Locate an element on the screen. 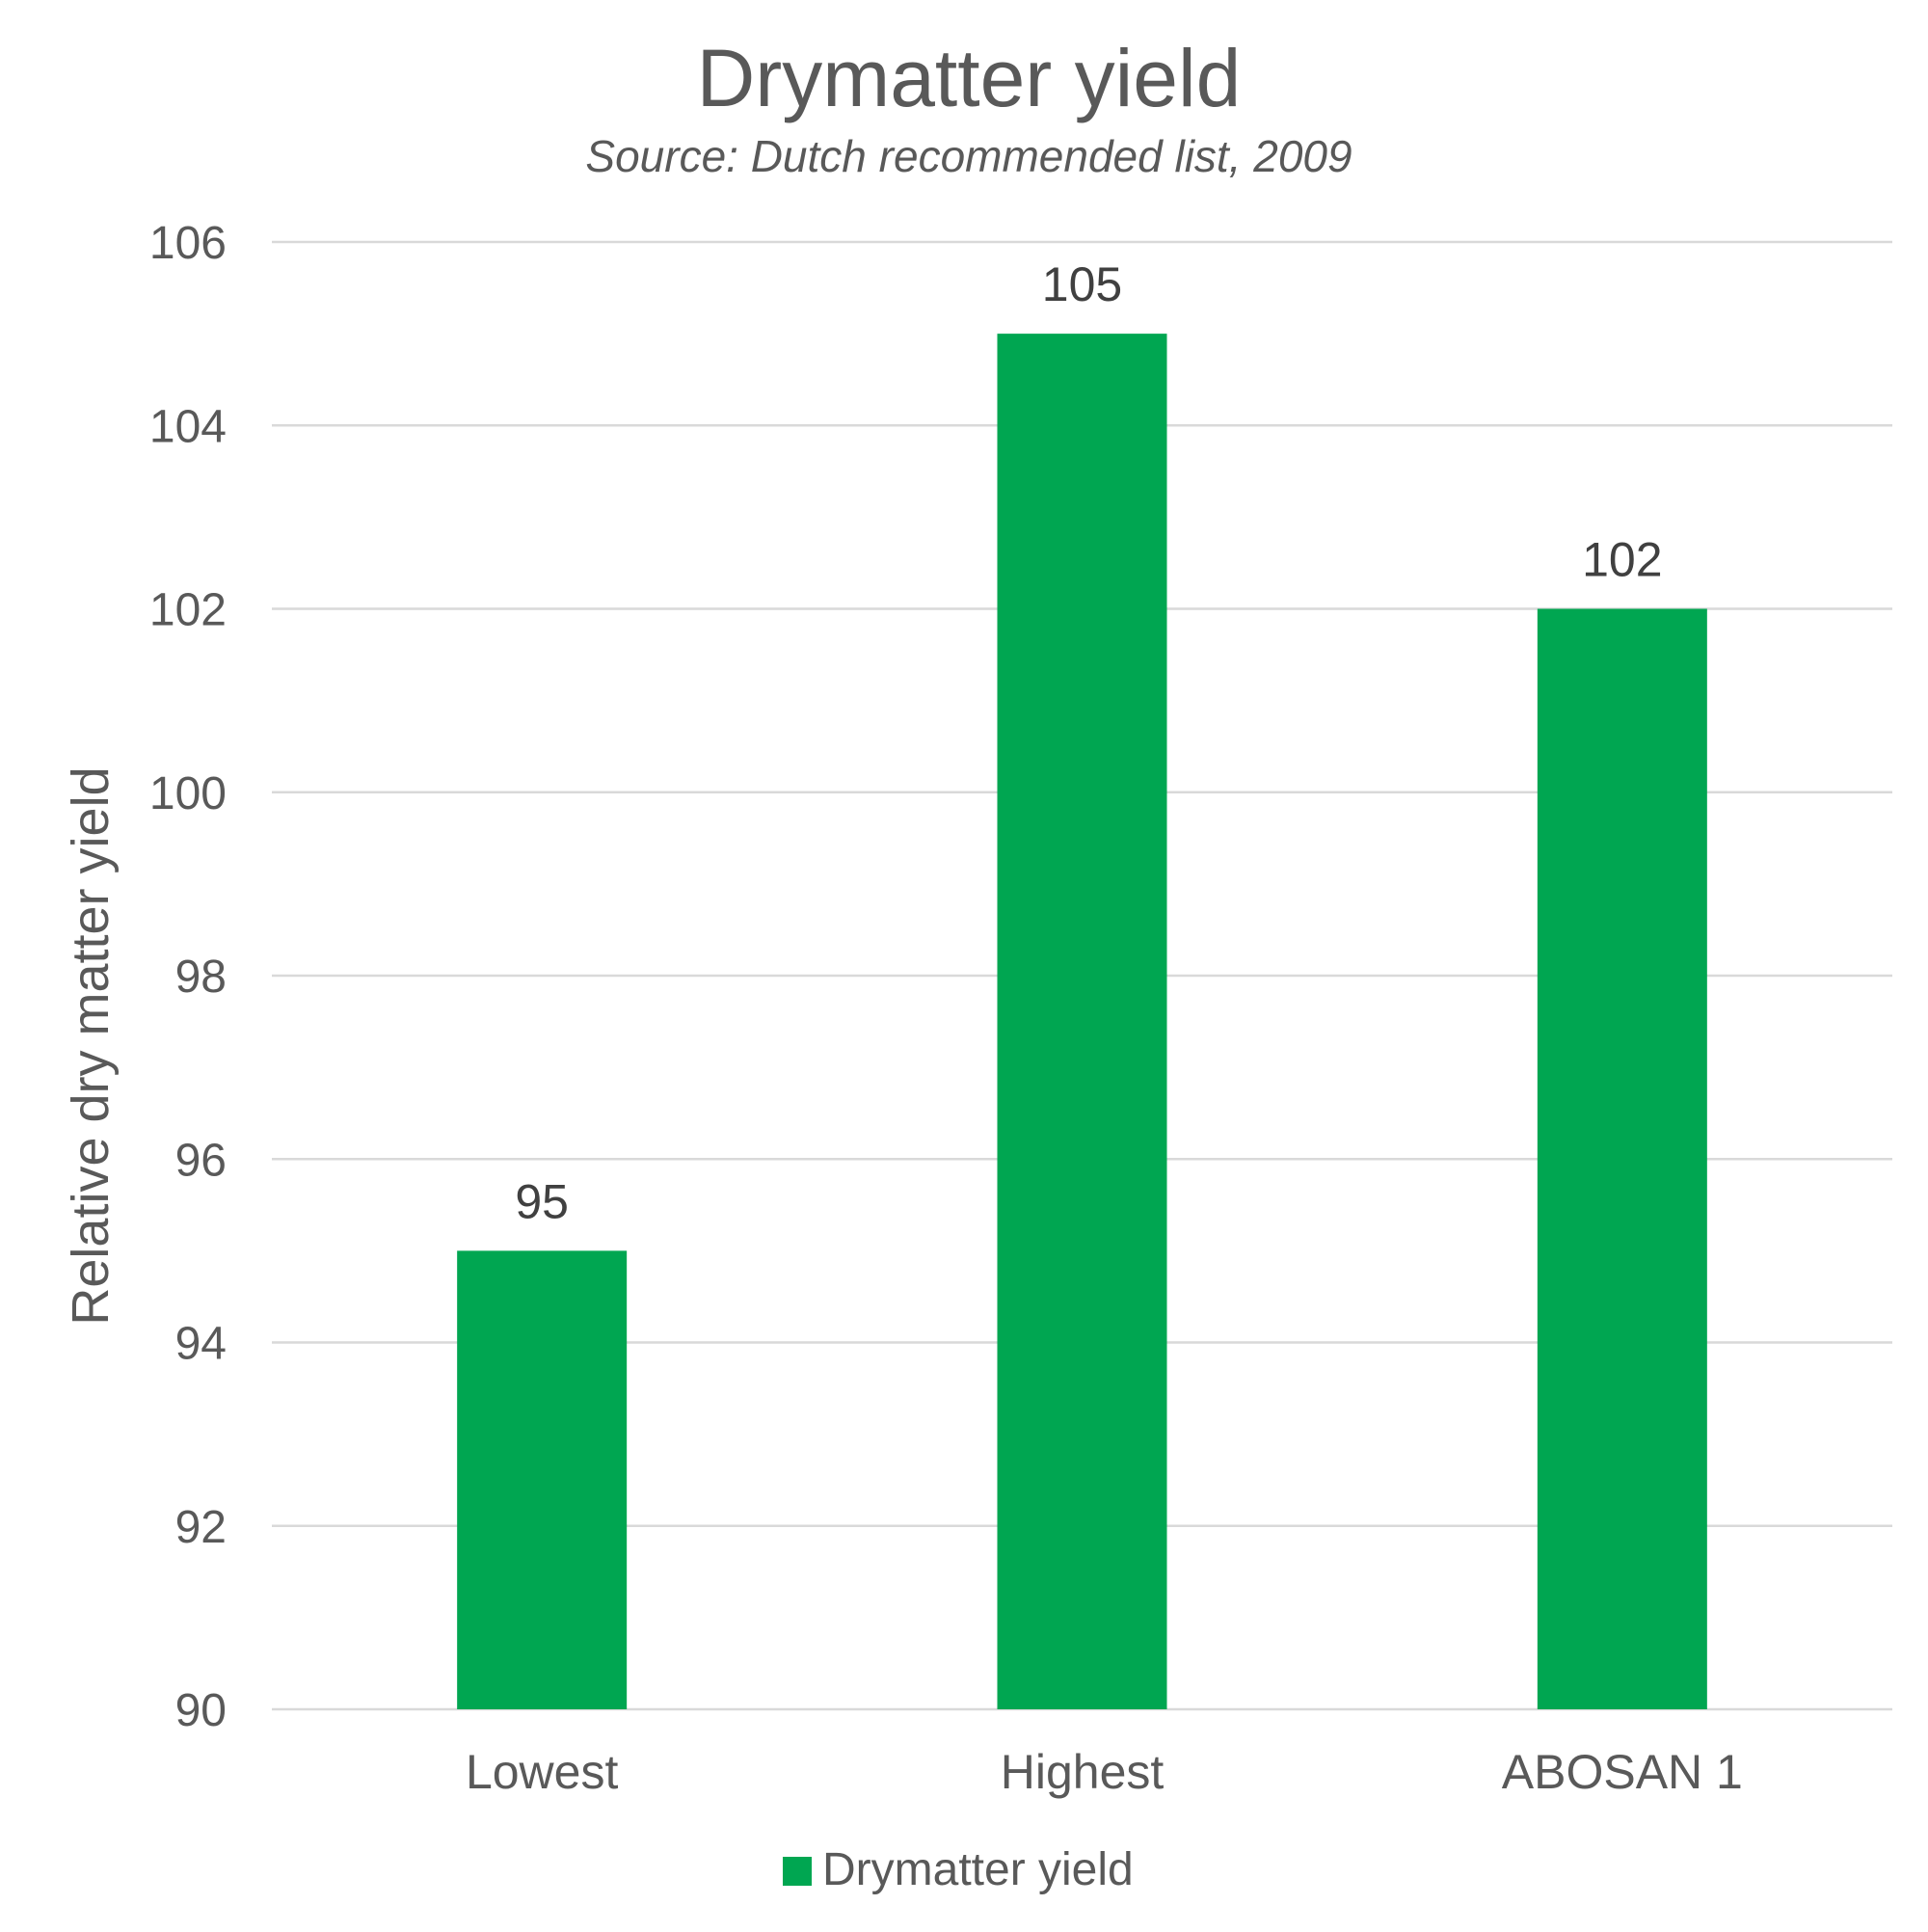 This screenshot has width=1928, height=1932. data-label: 95 is located at coordinates (542, 1201).